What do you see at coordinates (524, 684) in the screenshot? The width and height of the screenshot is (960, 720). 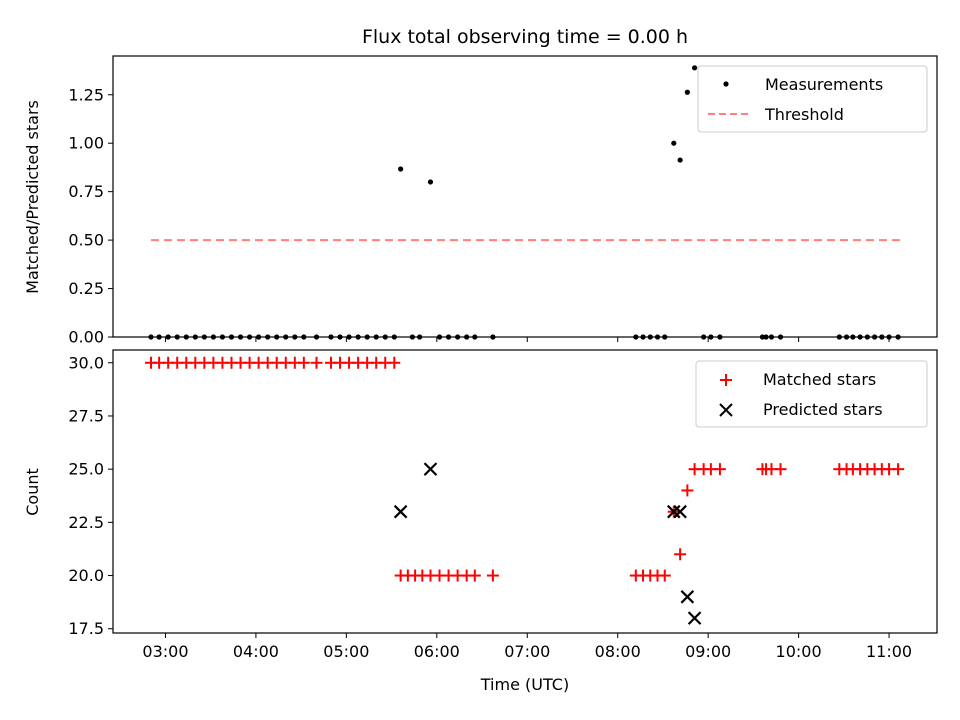 I see `x-axis-label: Time (UTC)` at bounding box center [524, 684].